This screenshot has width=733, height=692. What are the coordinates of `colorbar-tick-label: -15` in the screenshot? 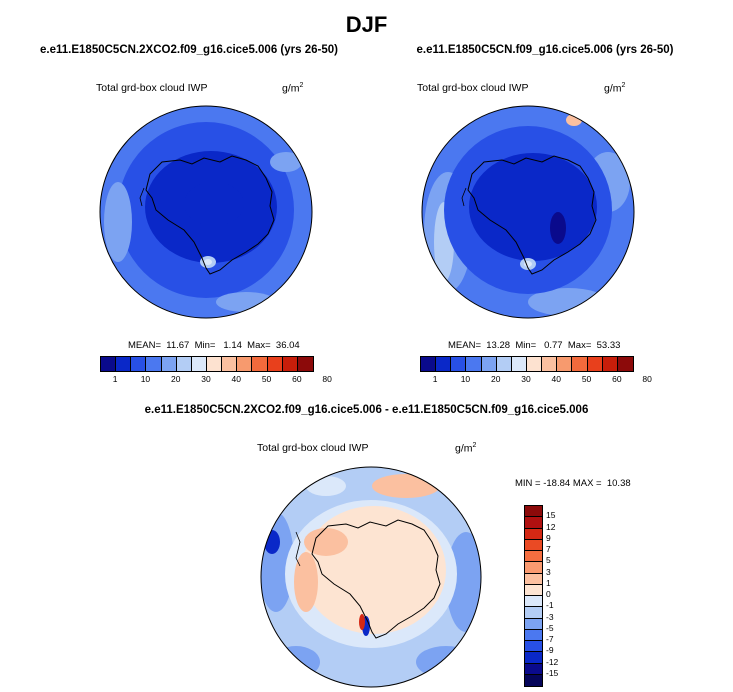 It's located at (552, 672).